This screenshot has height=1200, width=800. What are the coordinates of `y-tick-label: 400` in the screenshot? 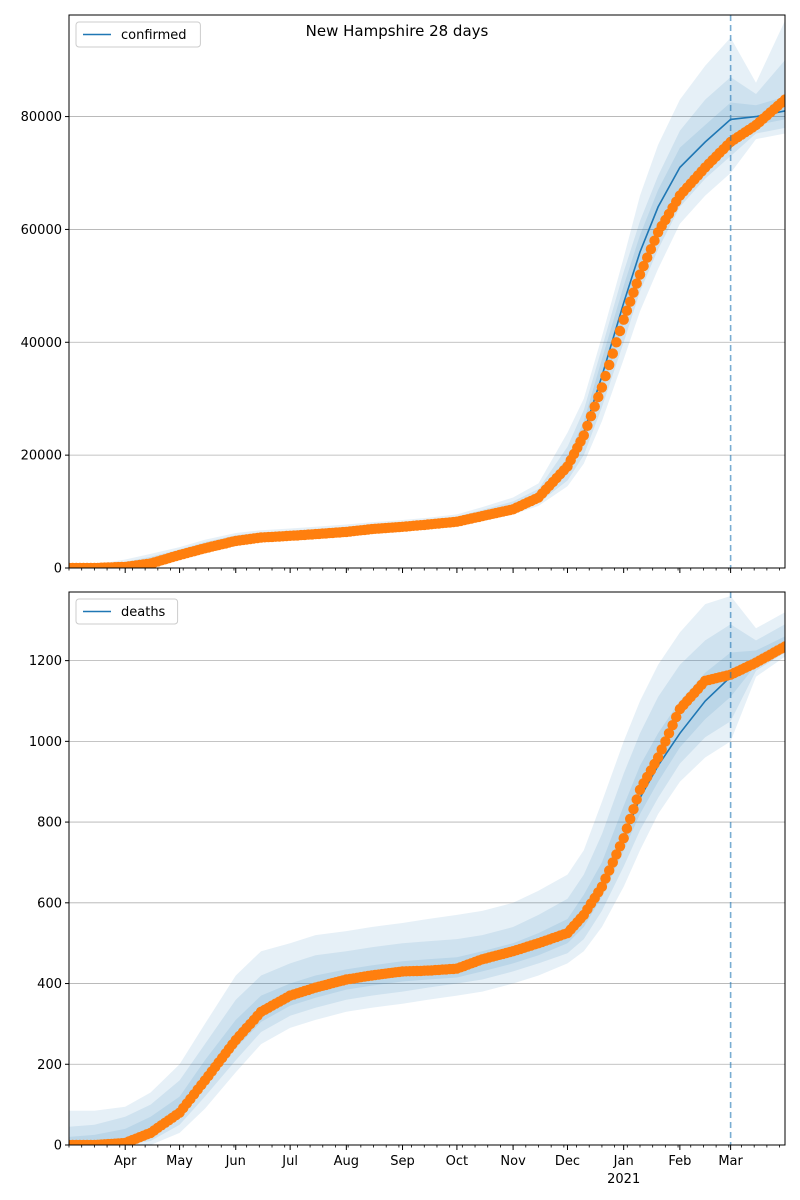 It's located at (49, 984).